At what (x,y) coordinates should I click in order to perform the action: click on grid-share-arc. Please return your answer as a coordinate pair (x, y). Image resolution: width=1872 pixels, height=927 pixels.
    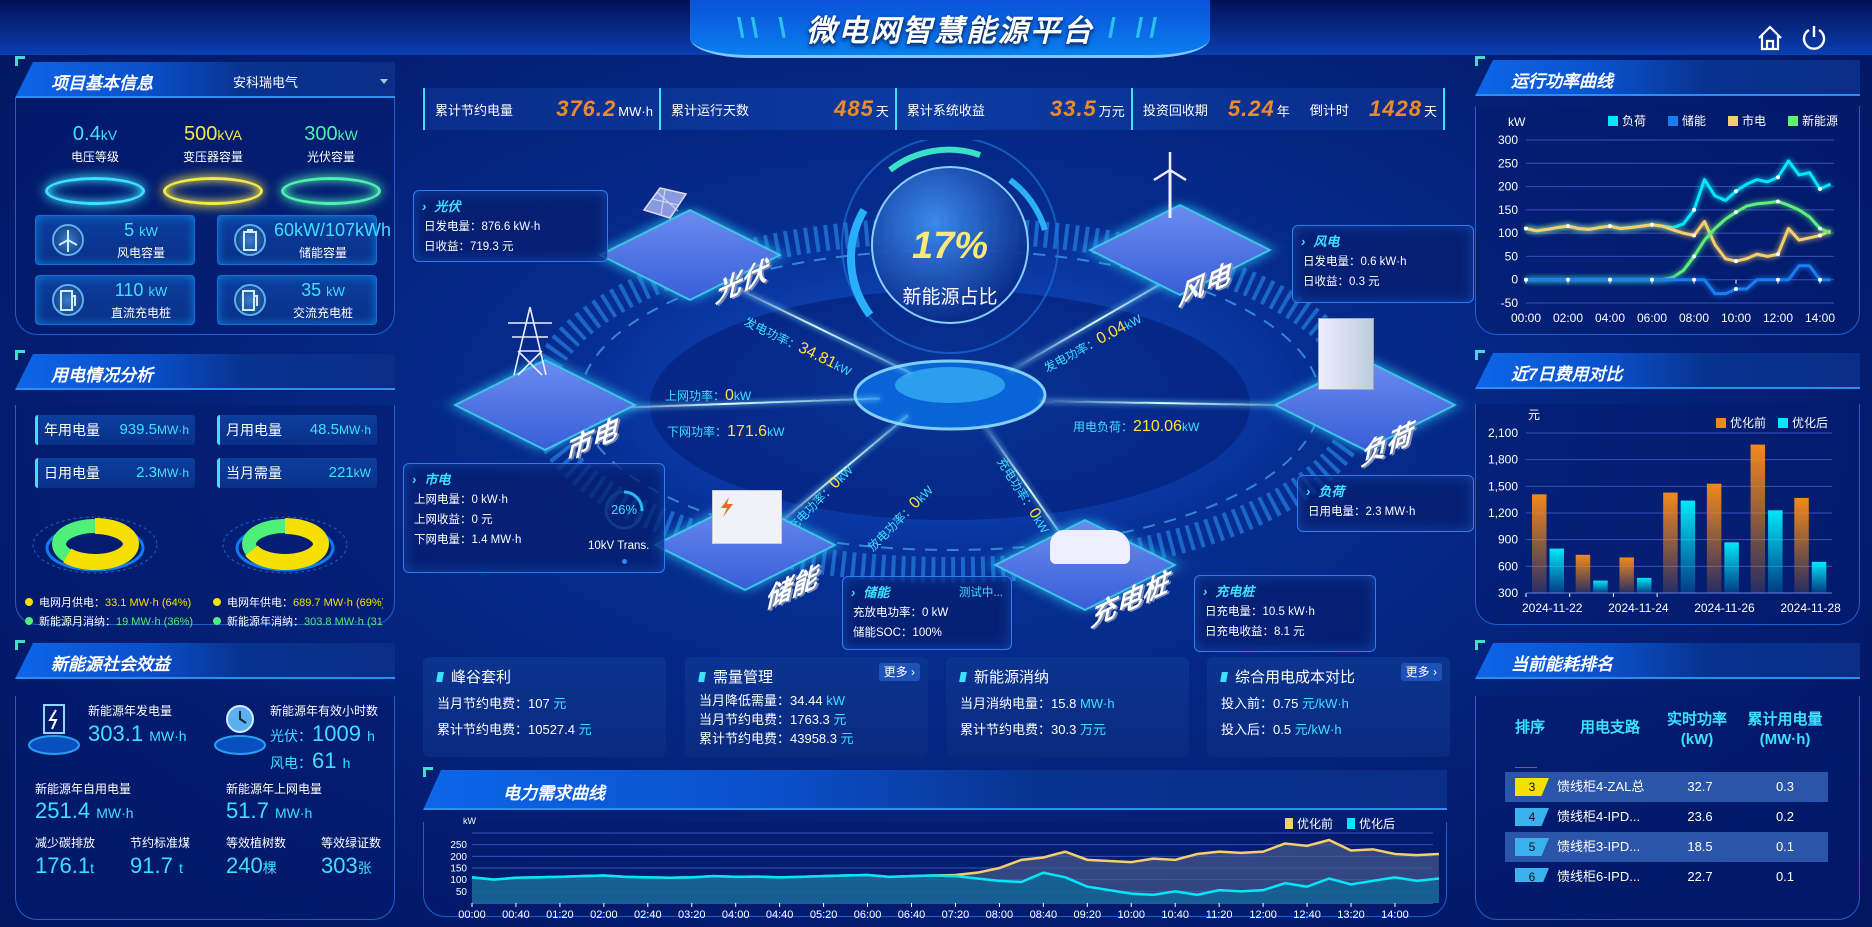
    Looking at the image, I should click on (287, 544).